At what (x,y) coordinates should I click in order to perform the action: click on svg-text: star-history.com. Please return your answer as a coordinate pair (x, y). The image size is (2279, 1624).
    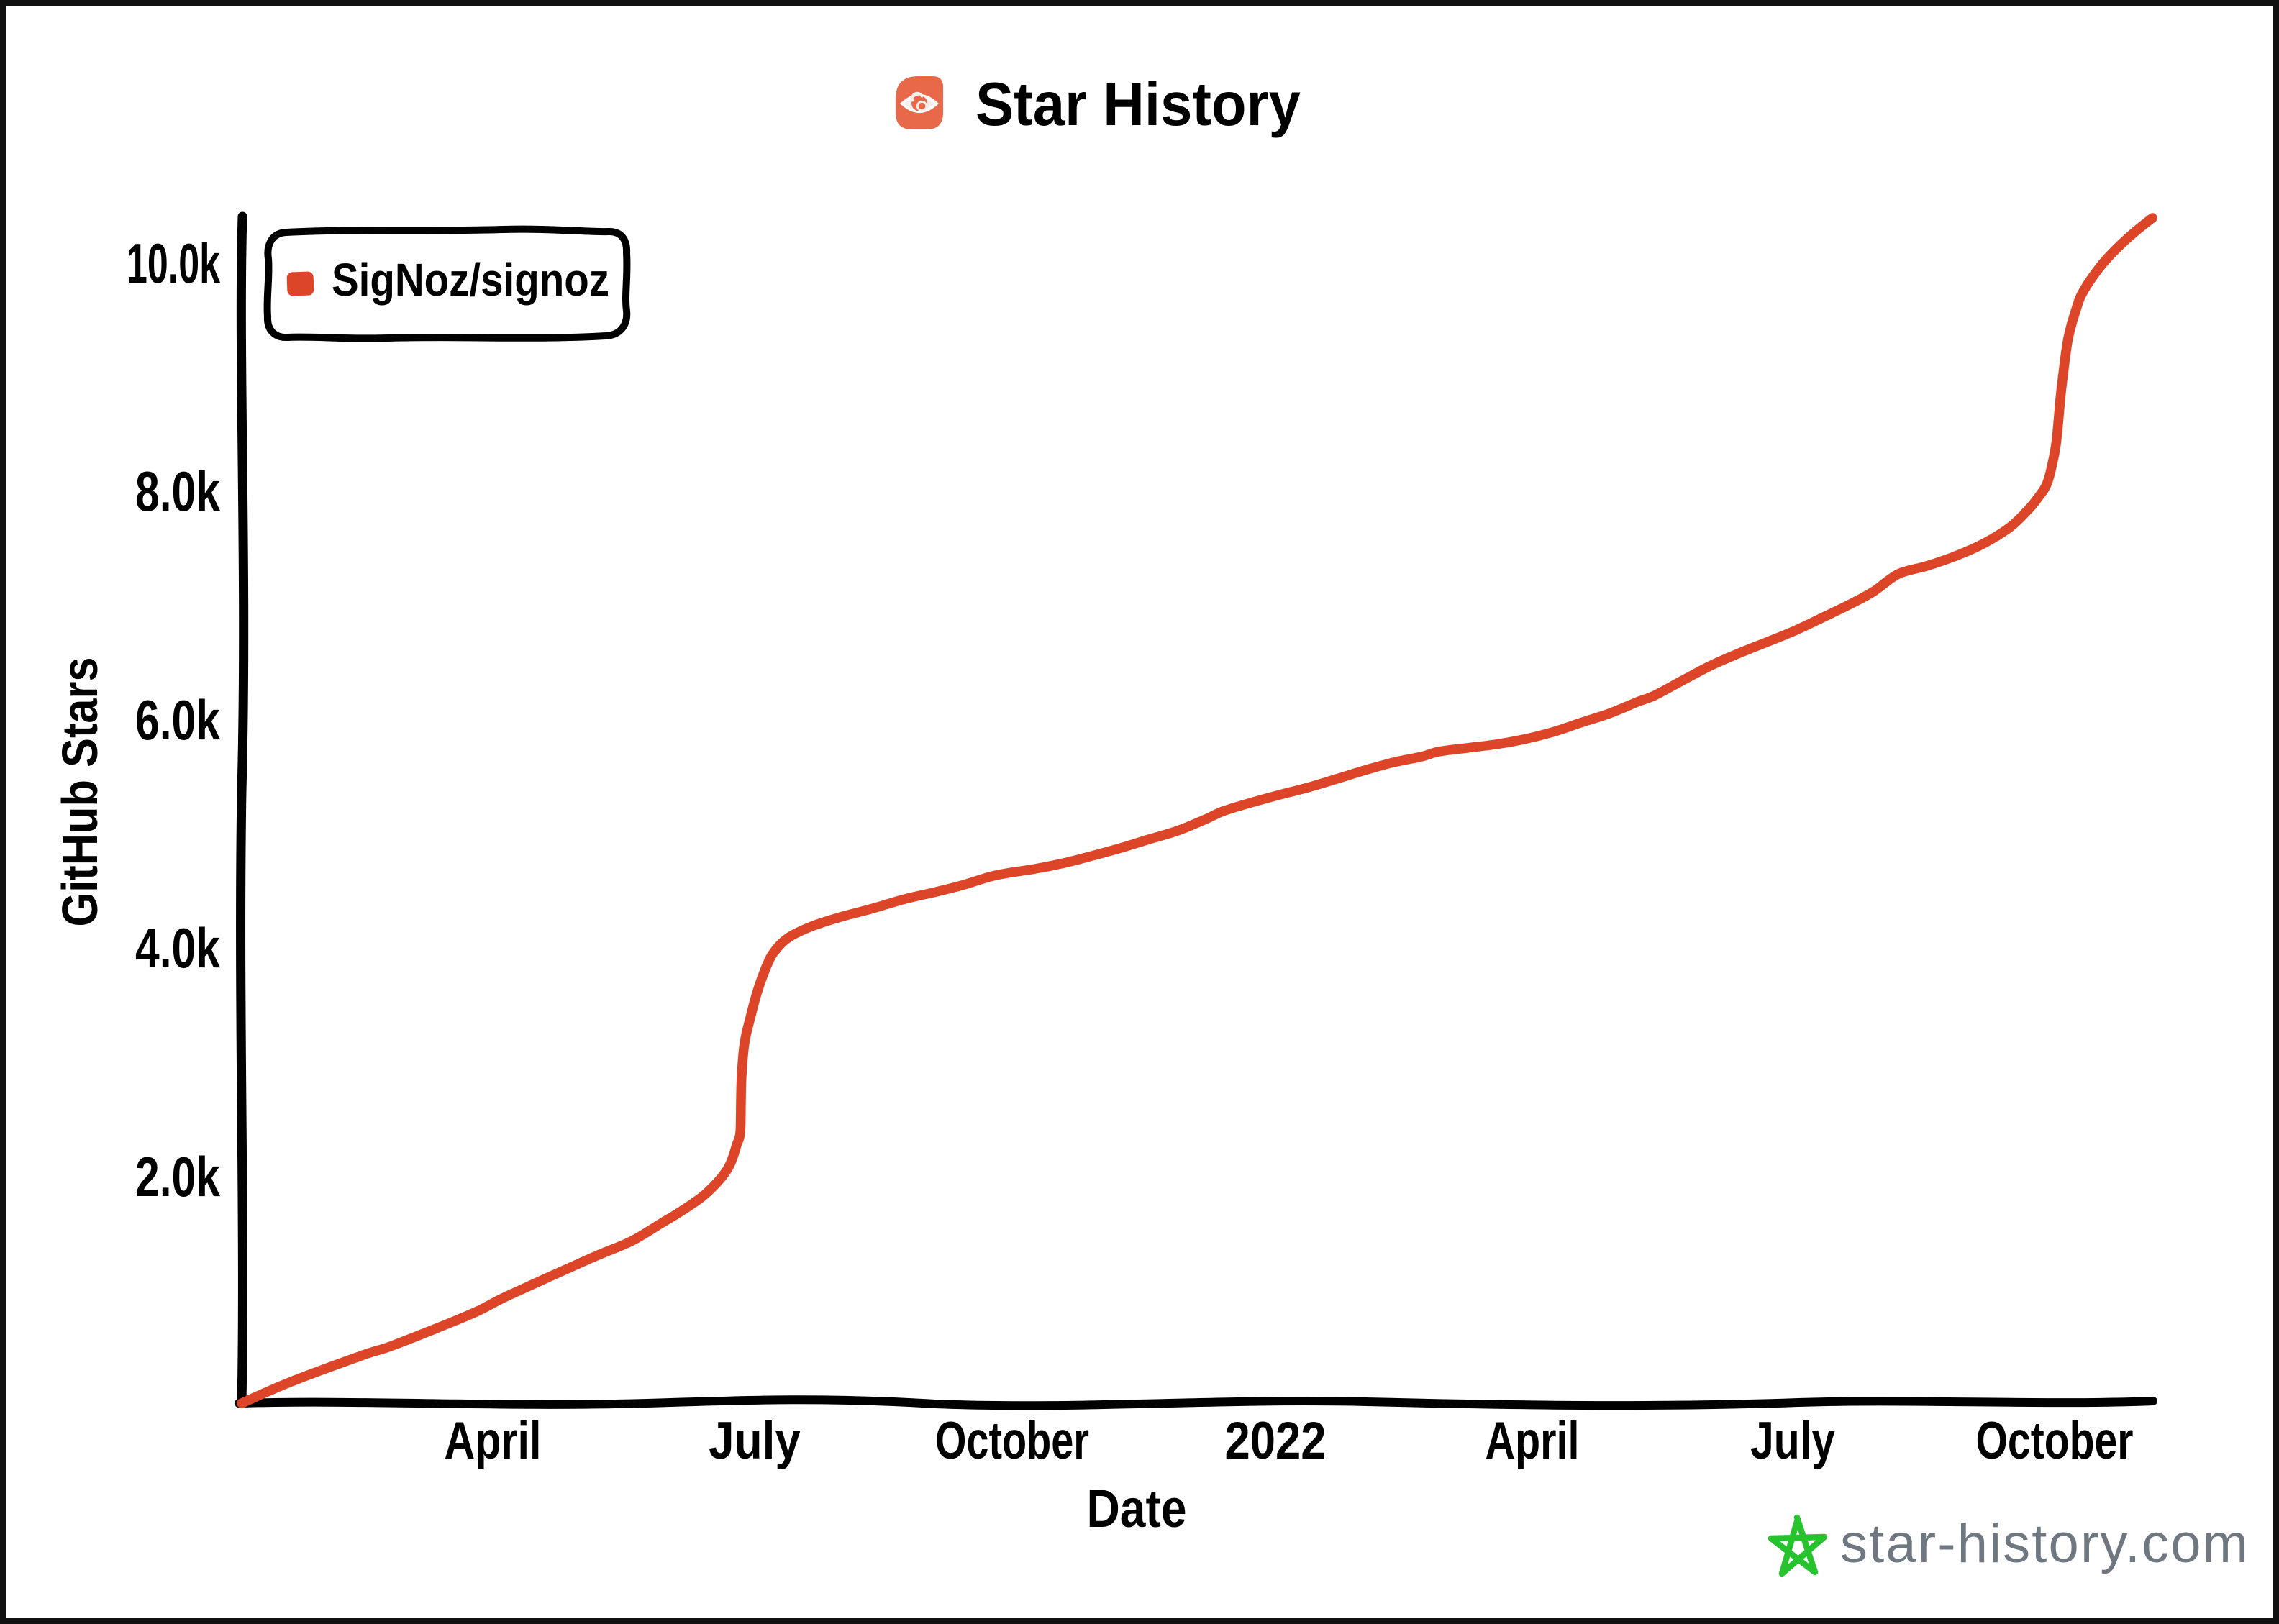
    Looking at the image, I should click on (2044, 1544).